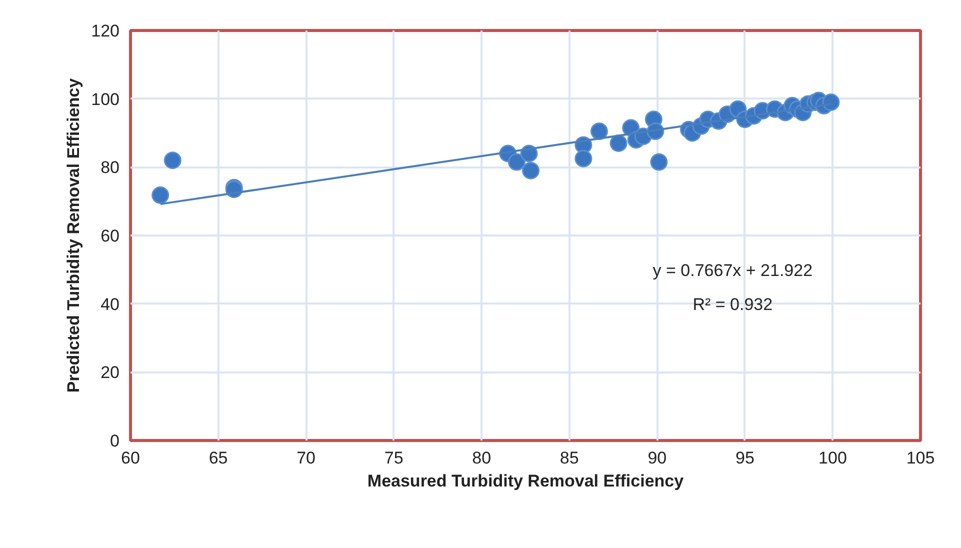 The image size is (961, 548). I want to click on x-tick-label: 75, so click(394, 458).